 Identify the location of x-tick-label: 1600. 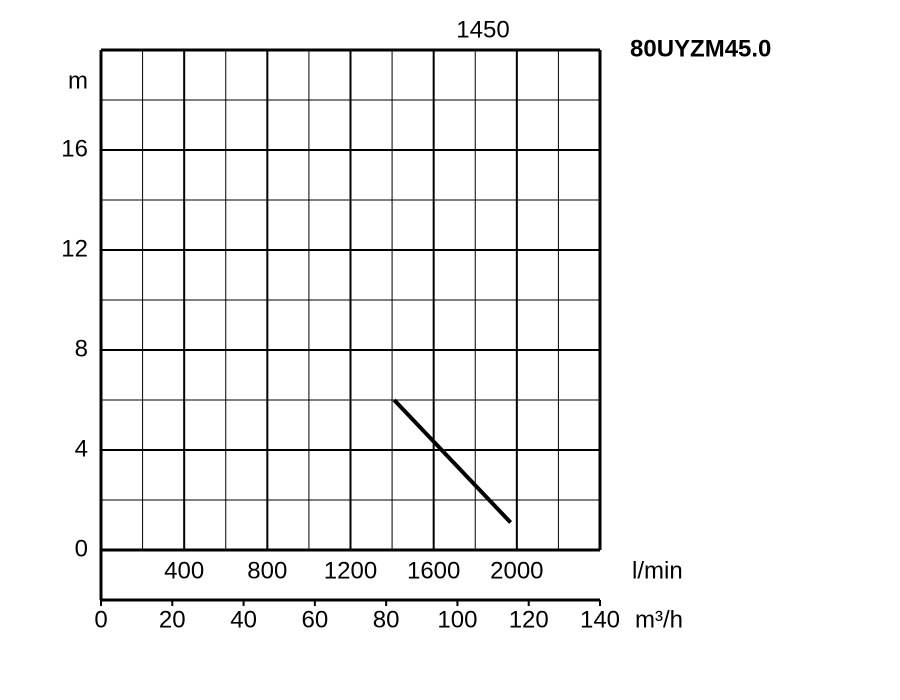
(433, 570).